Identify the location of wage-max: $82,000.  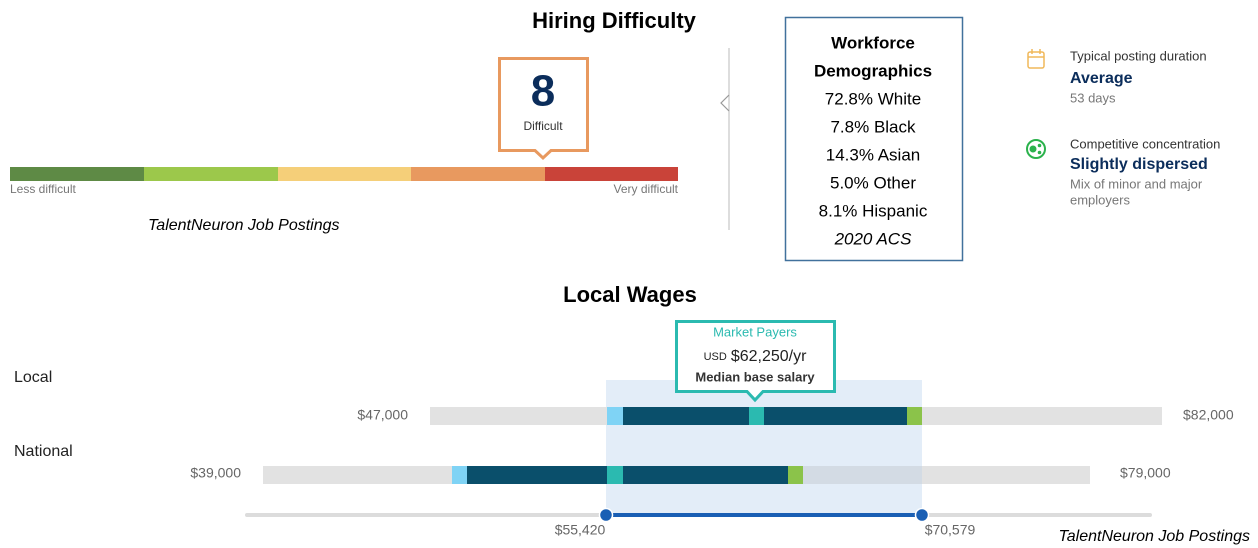
(1208, 415).